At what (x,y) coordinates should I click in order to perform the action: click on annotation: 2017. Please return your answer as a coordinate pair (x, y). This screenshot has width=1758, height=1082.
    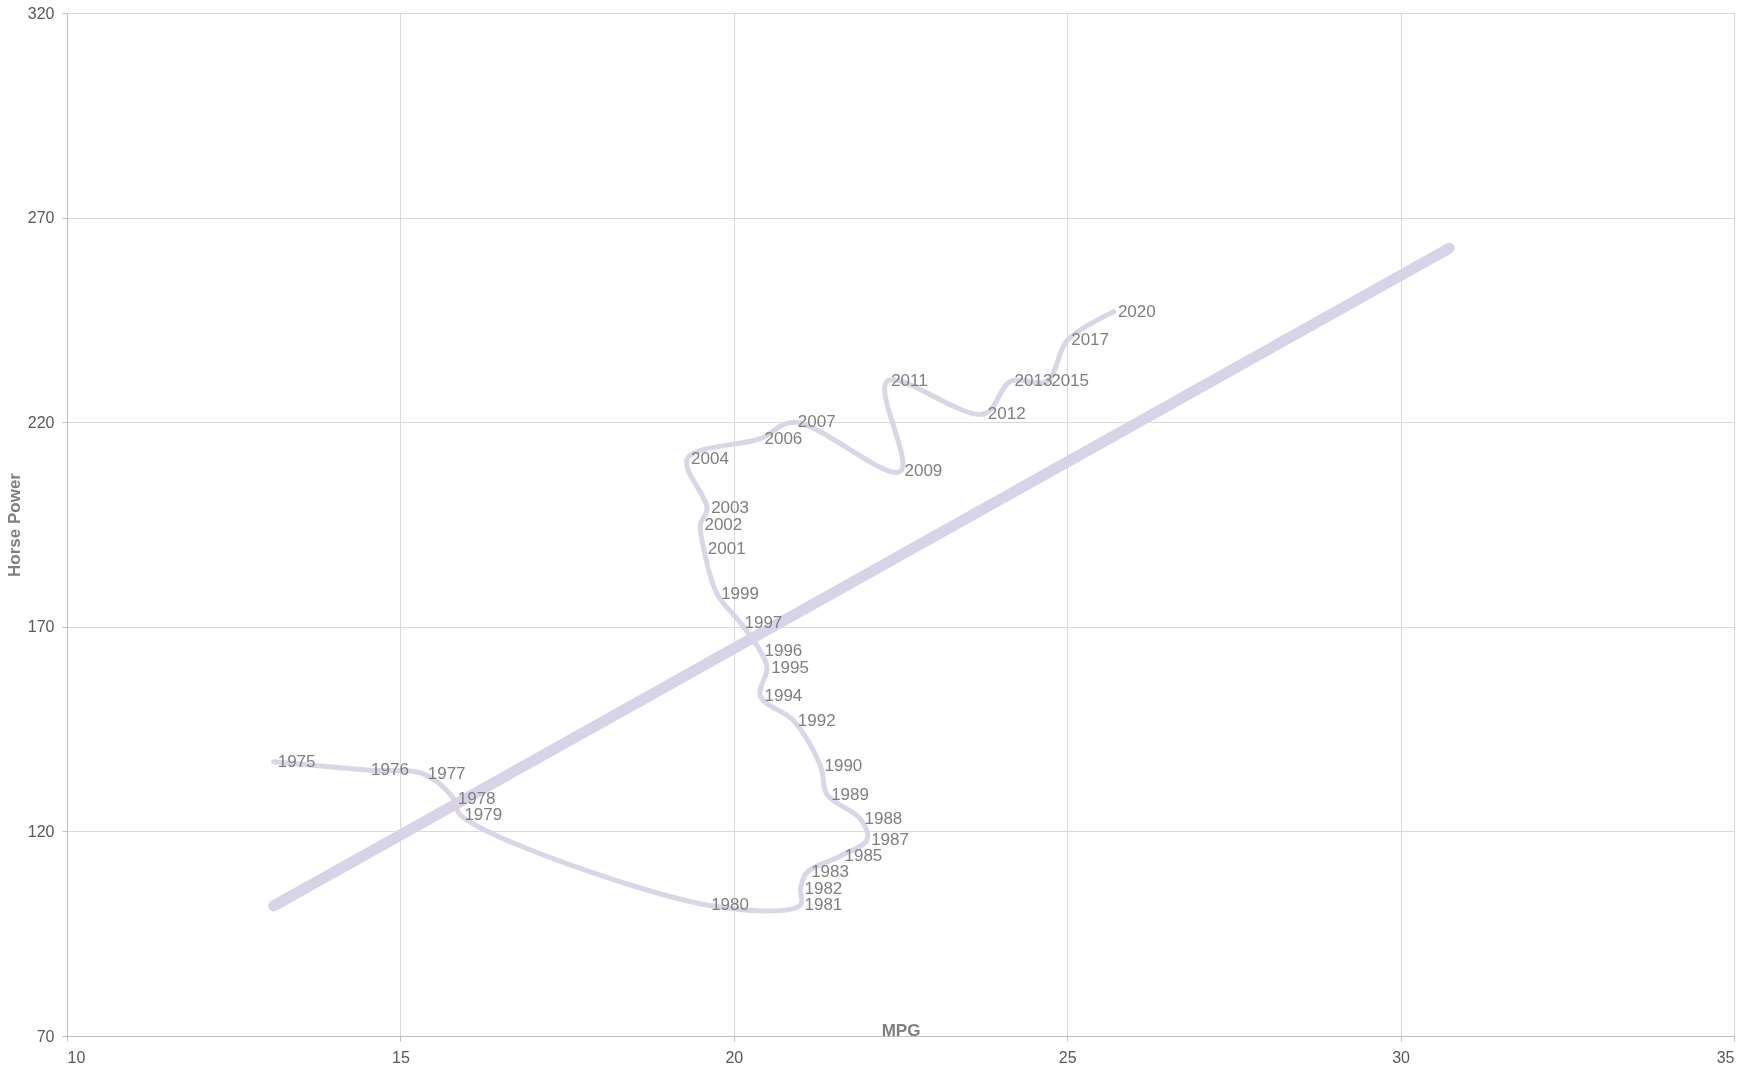
    Looking at the image, I should click on (1090, 340).